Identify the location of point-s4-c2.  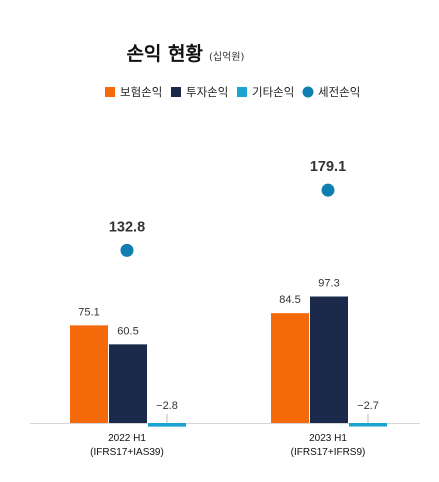
(328, 190).